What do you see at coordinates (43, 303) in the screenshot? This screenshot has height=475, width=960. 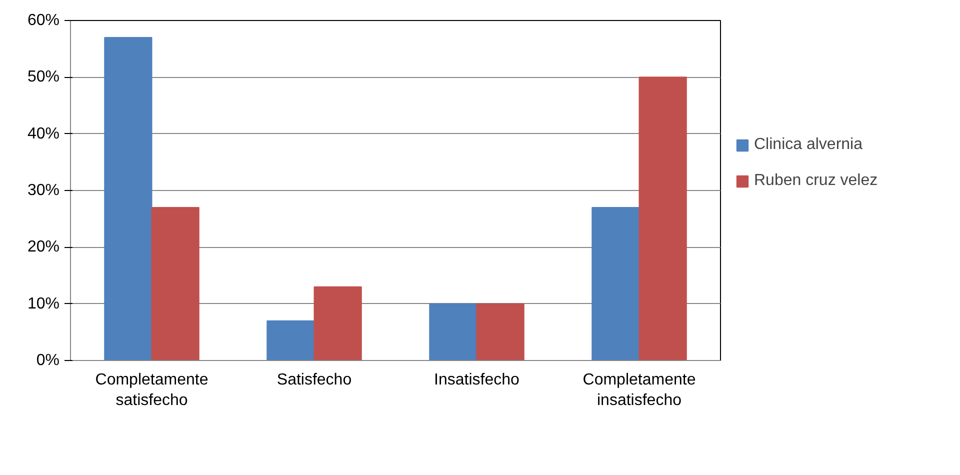 I see `y-tick-label: 10%` at bounding box center [43, 303].